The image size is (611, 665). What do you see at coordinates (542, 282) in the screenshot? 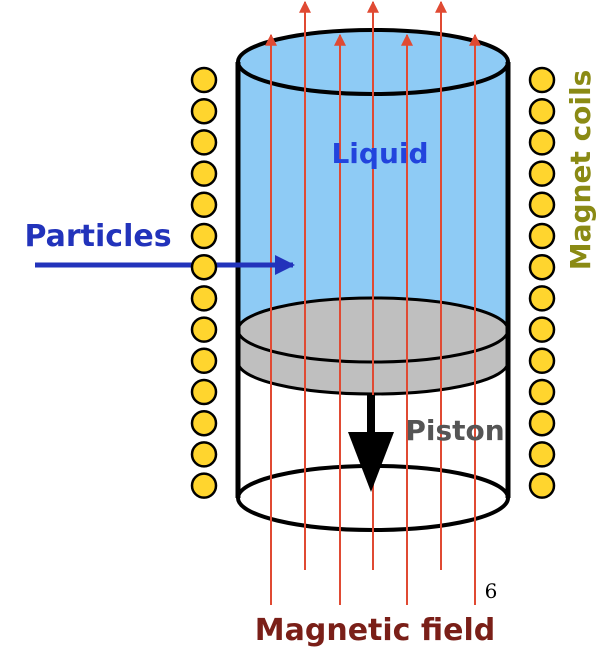
I see `magnet-coils-right` at bounding box center [542, 282].